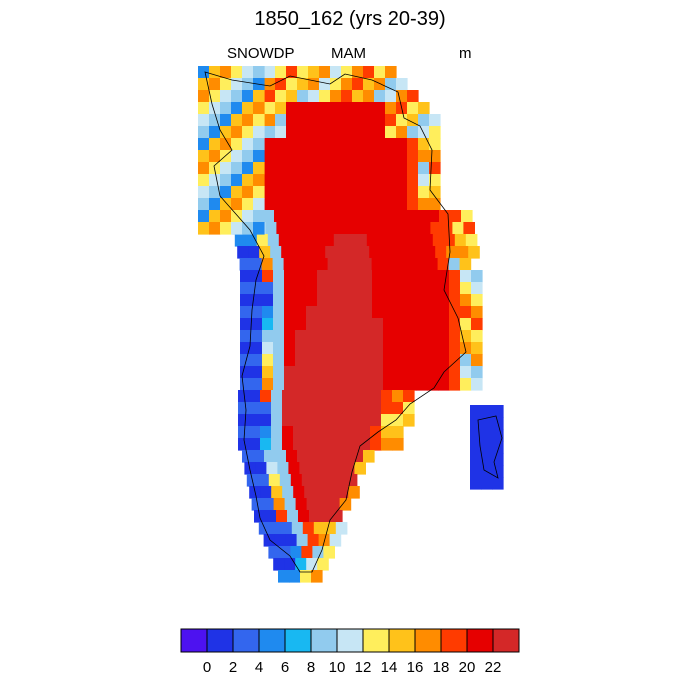 The height and width of the screenshot is (700, 700). What do you see at coordinates (493, 667) in the screenshot?
I see `colorbar-tick-label: 22` at bounding box center [493, 667].